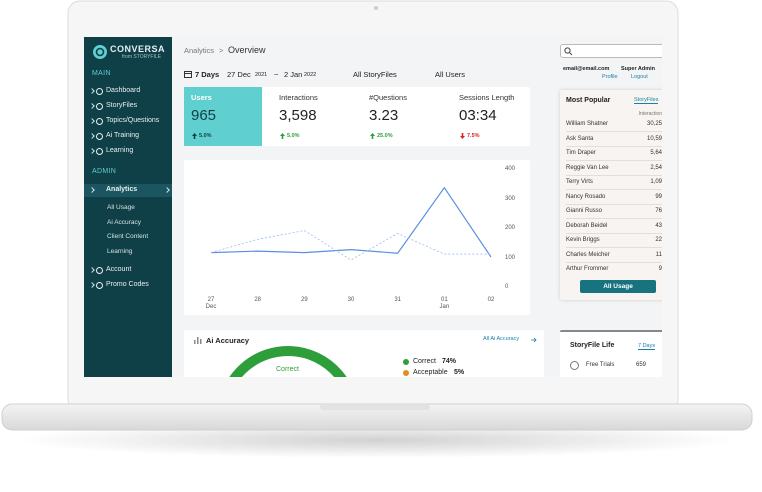 This screenshot has height=492, width=762. I want to click on row-name: Terry Virts, so click(579, 182).